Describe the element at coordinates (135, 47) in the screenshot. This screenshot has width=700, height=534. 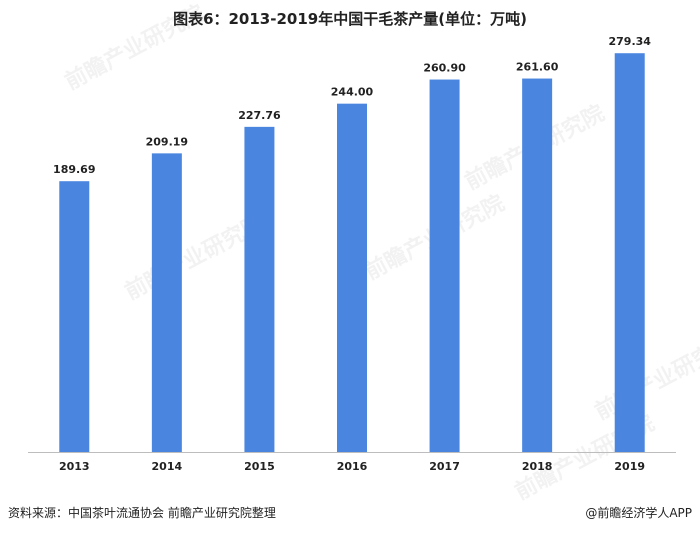
I see `watermark-text: 前瞻产业研究院` at that location.